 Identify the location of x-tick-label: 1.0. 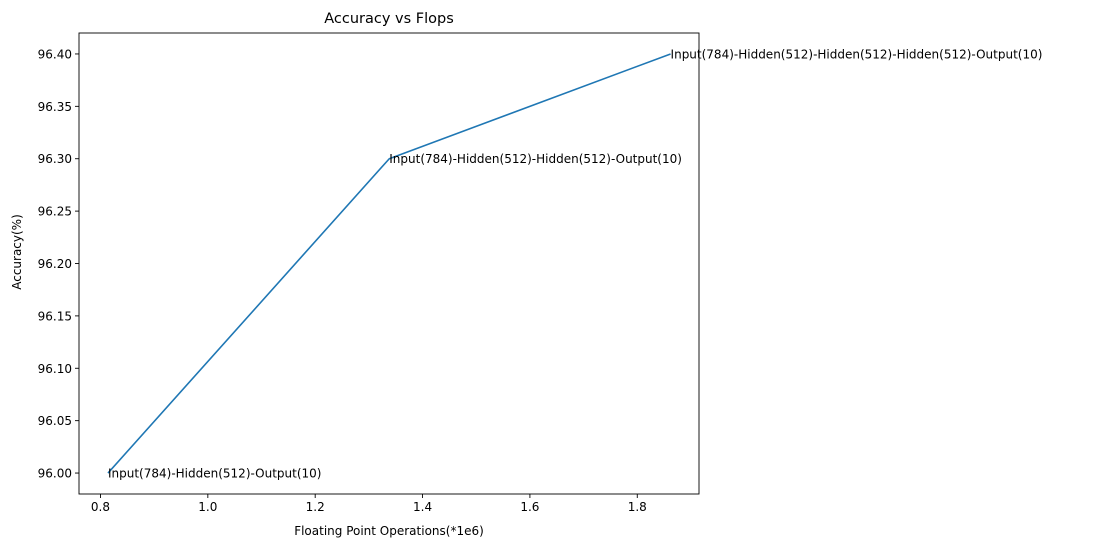
(207, 507).